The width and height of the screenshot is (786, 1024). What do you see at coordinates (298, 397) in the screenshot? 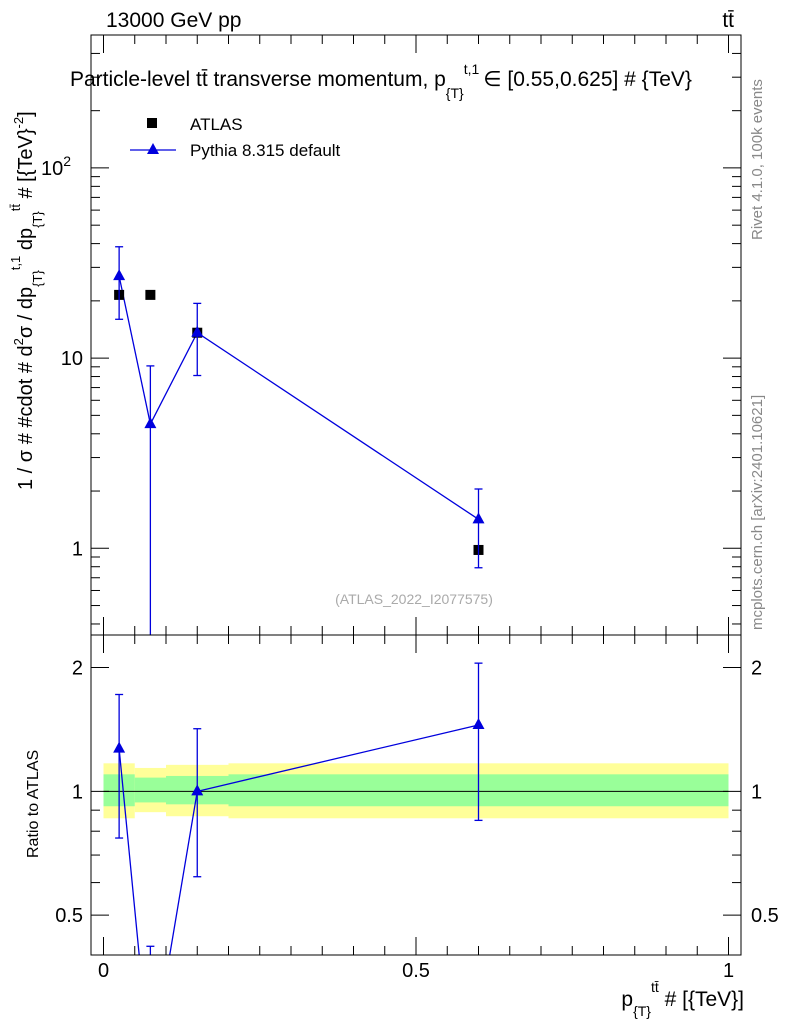
I see `pythia-line` at bounding box center [298, 397].